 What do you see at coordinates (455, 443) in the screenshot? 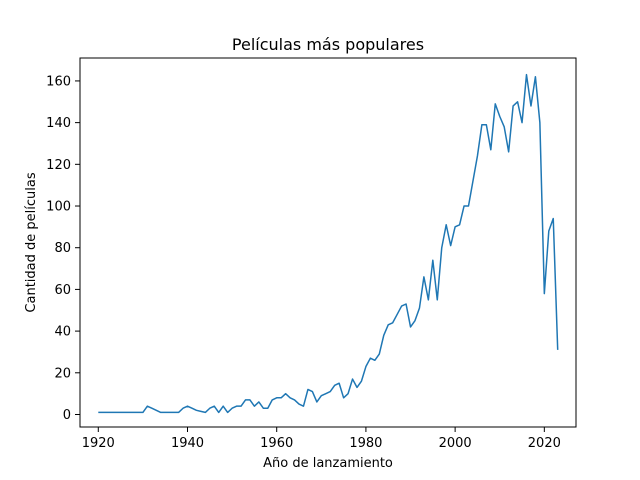
I see `x-tick-label: 2000` at bounding box center [455, 443].